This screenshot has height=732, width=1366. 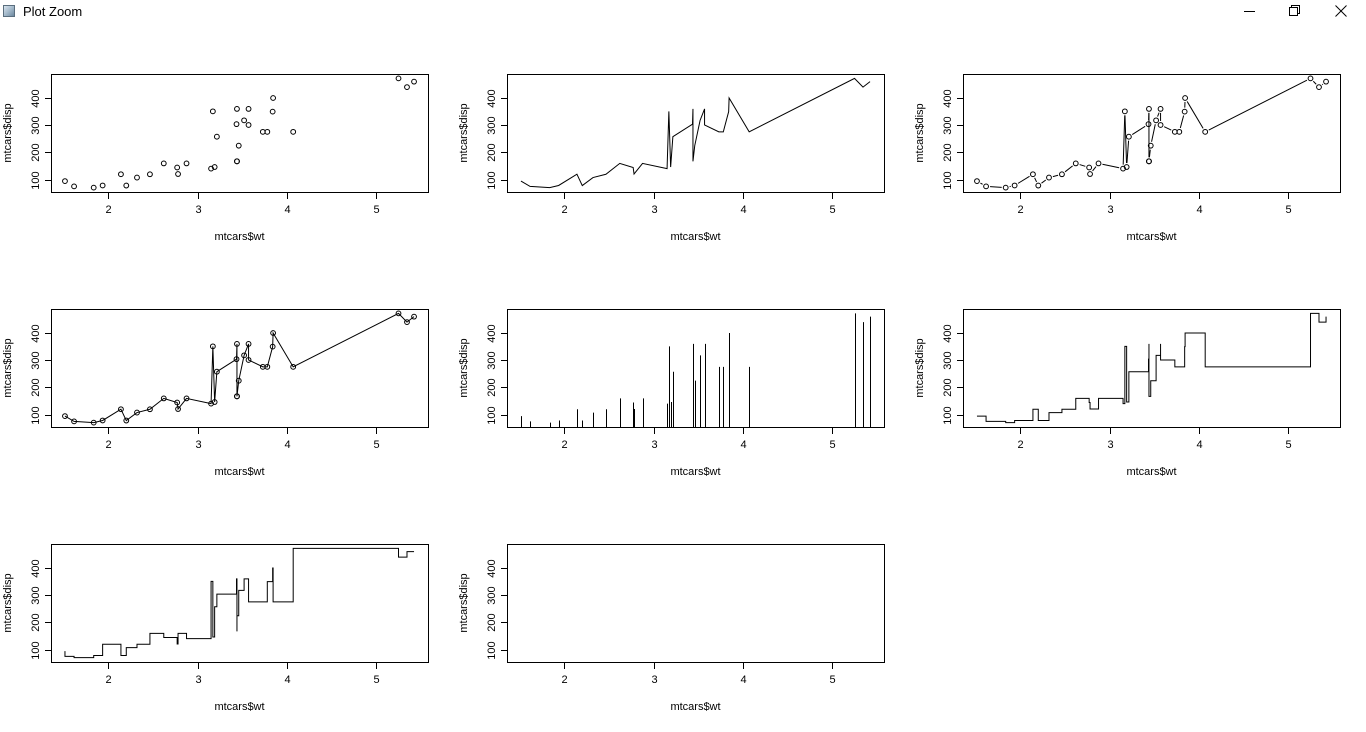 I want to click on minimize-button, so click(x=1250, y=12).